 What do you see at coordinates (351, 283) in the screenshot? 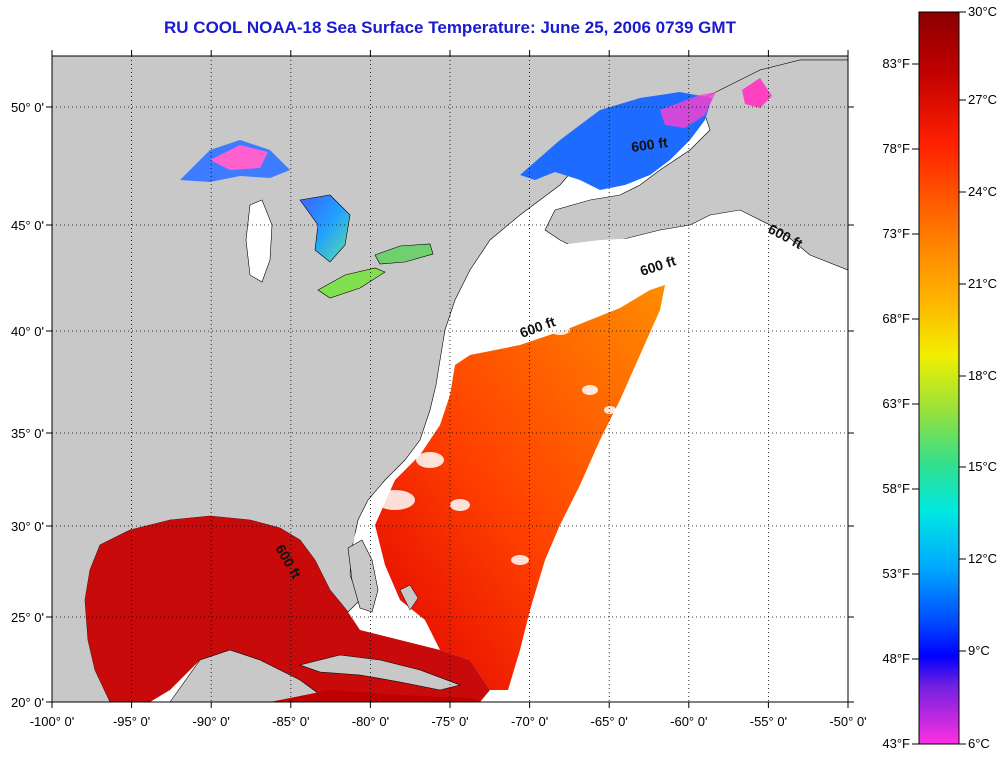
I see `lake-erie` at bounding box center [351, 283].